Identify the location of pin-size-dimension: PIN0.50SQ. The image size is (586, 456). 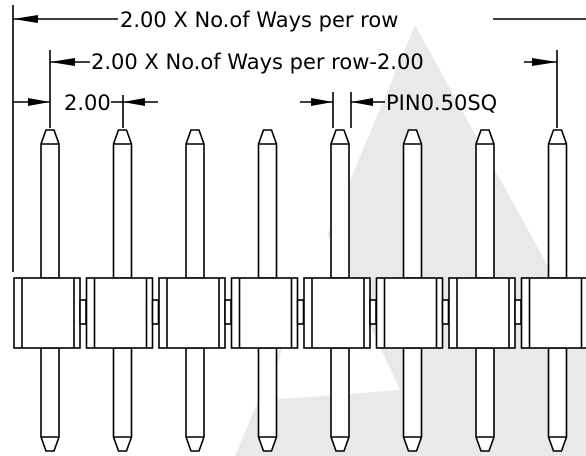
(398, 109).